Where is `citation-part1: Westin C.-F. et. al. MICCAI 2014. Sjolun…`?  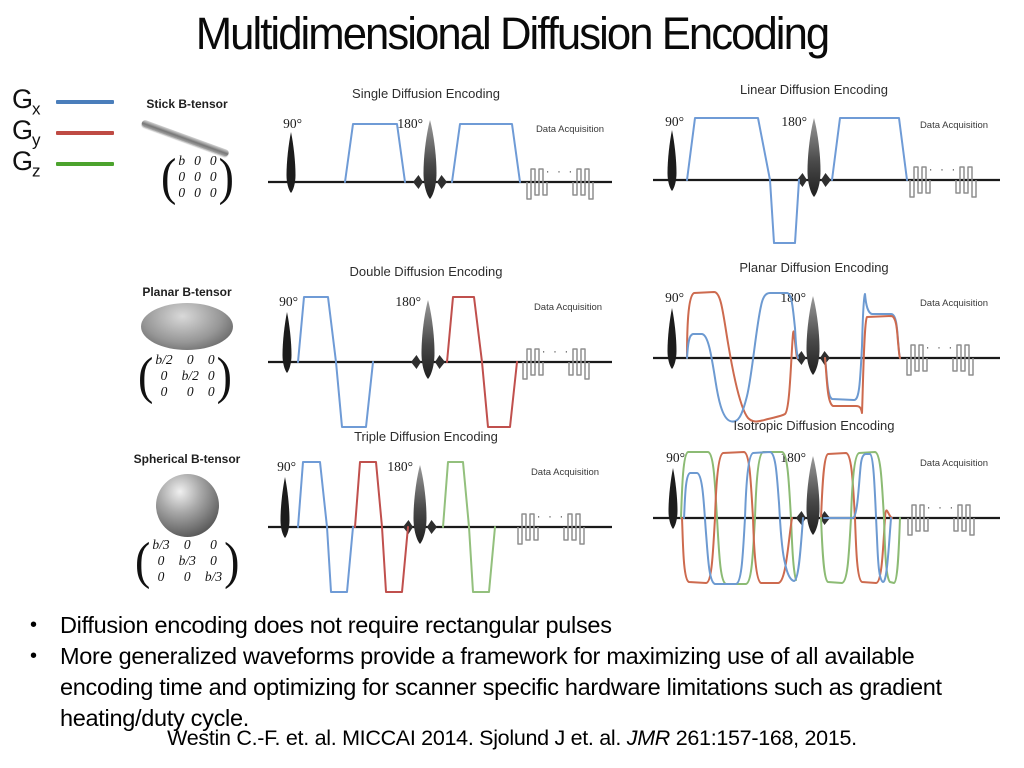 citation-part1: Westin C.-F. et. al. MICCAI 2014. Sjolun… is located at coordinates (397, 738).